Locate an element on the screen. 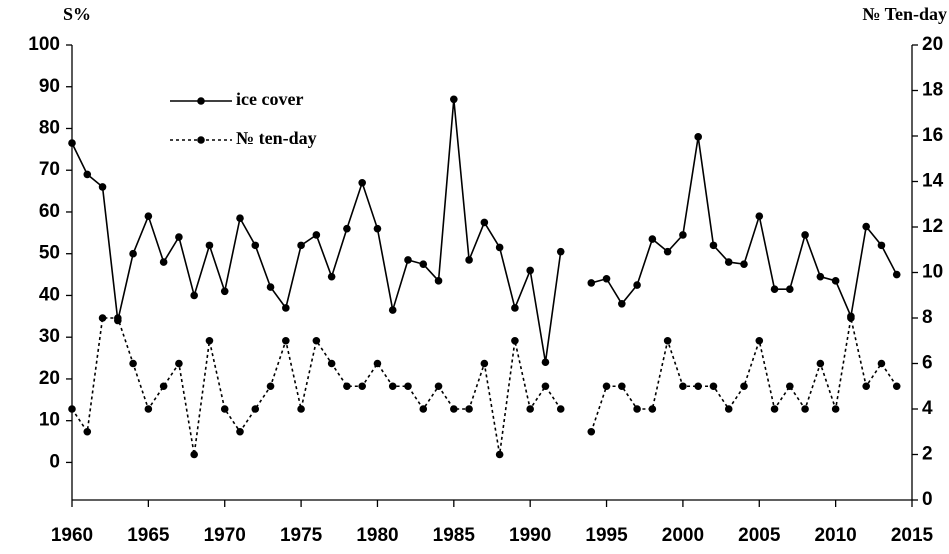 The image size is (949, 554). y2-tick-label: 16 is located at coordinates (932, 135).